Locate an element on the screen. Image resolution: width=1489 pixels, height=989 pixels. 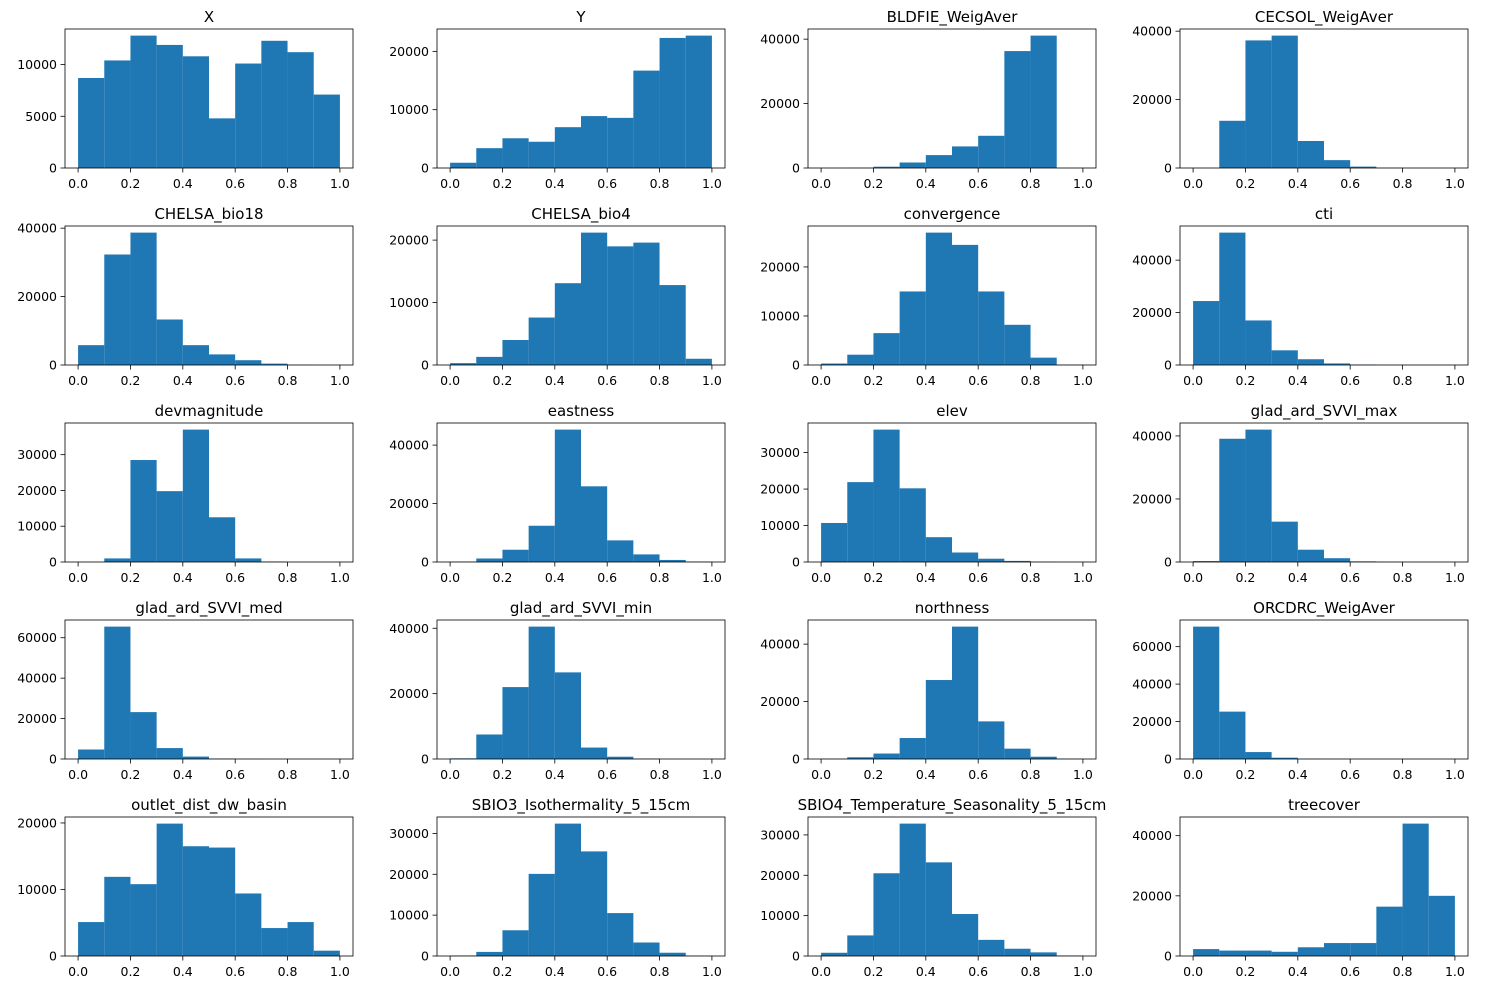
subplot-title: convergence is located at coordinates (952, 214).